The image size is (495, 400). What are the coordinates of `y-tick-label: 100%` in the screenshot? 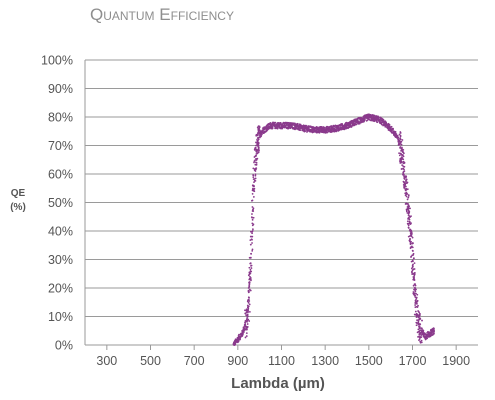 It's located at (57, 61).